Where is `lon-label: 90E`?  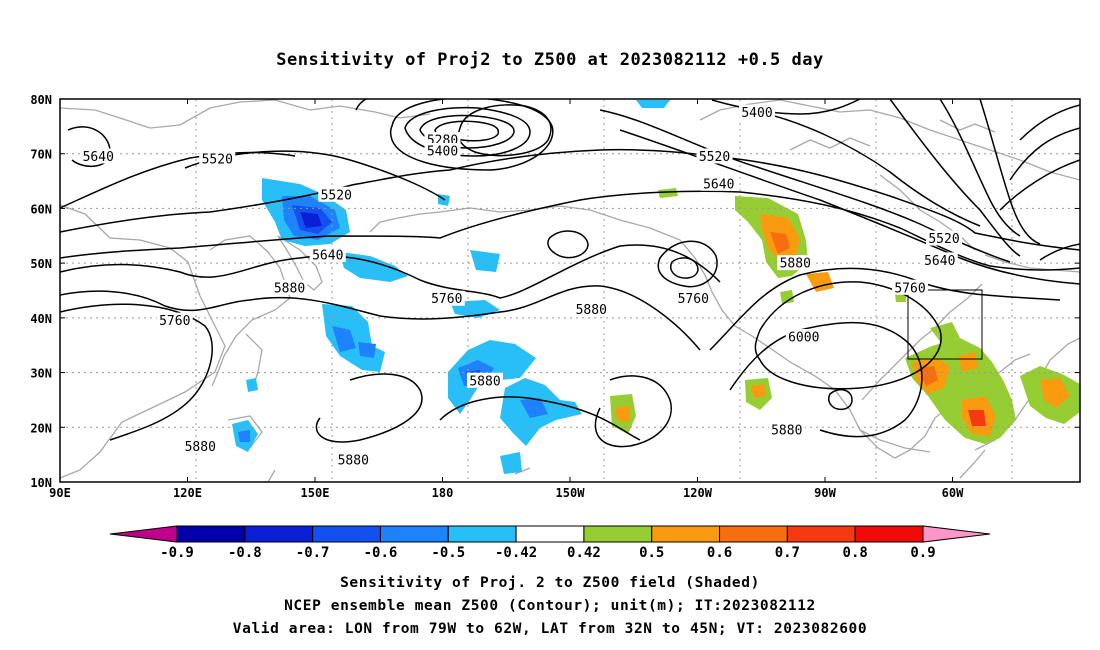 lon-label: 90E is located at coordinates (60, 493).